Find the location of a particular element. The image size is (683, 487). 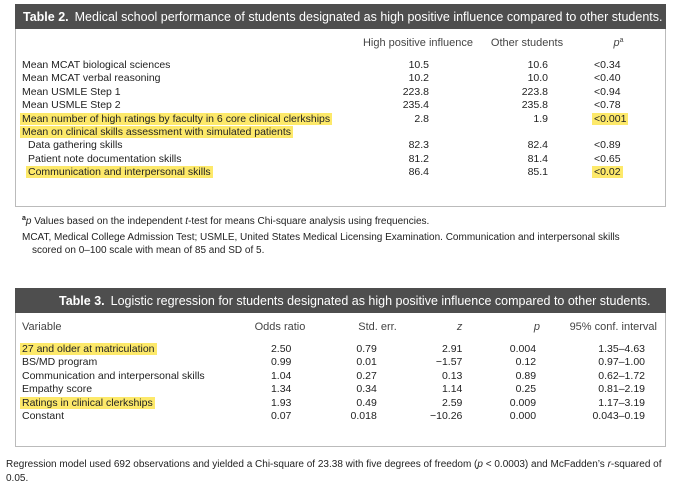

table3-cell-p: 0.89 is located at coordinates (526, 375).